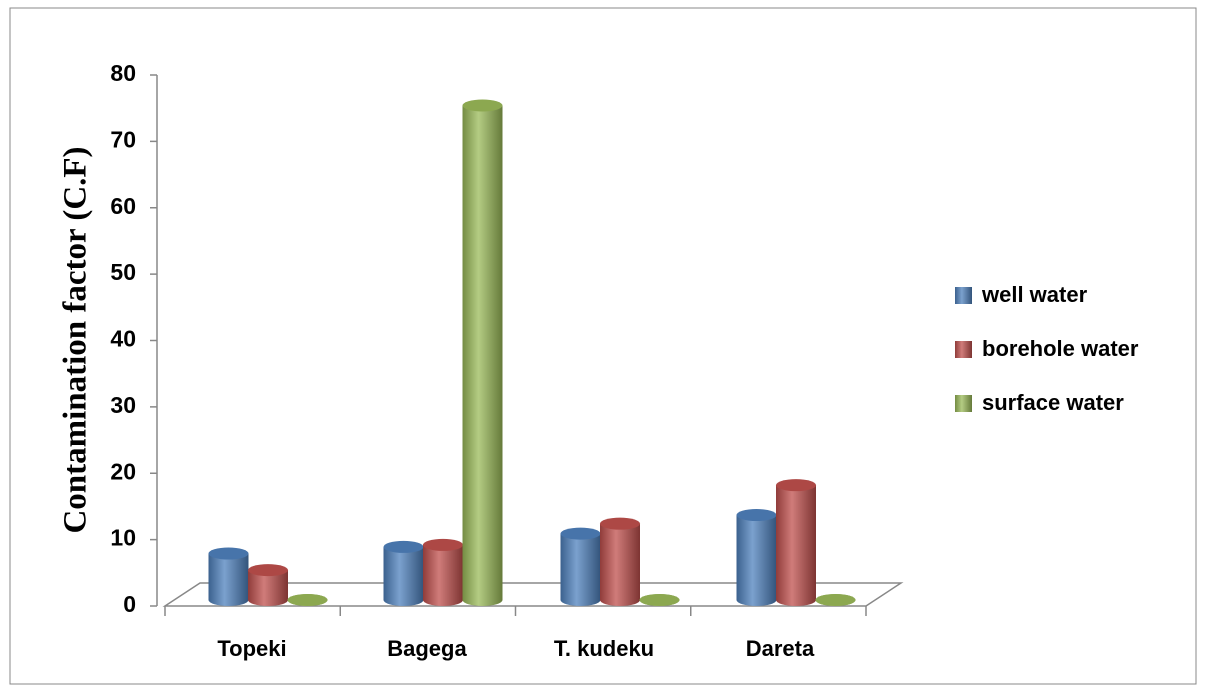 The image size is (1205, 686). What do you see at coordinates (129, 604) in the screenshot?
I see `y-tick-label: 0` at bounding box center [129, 604].